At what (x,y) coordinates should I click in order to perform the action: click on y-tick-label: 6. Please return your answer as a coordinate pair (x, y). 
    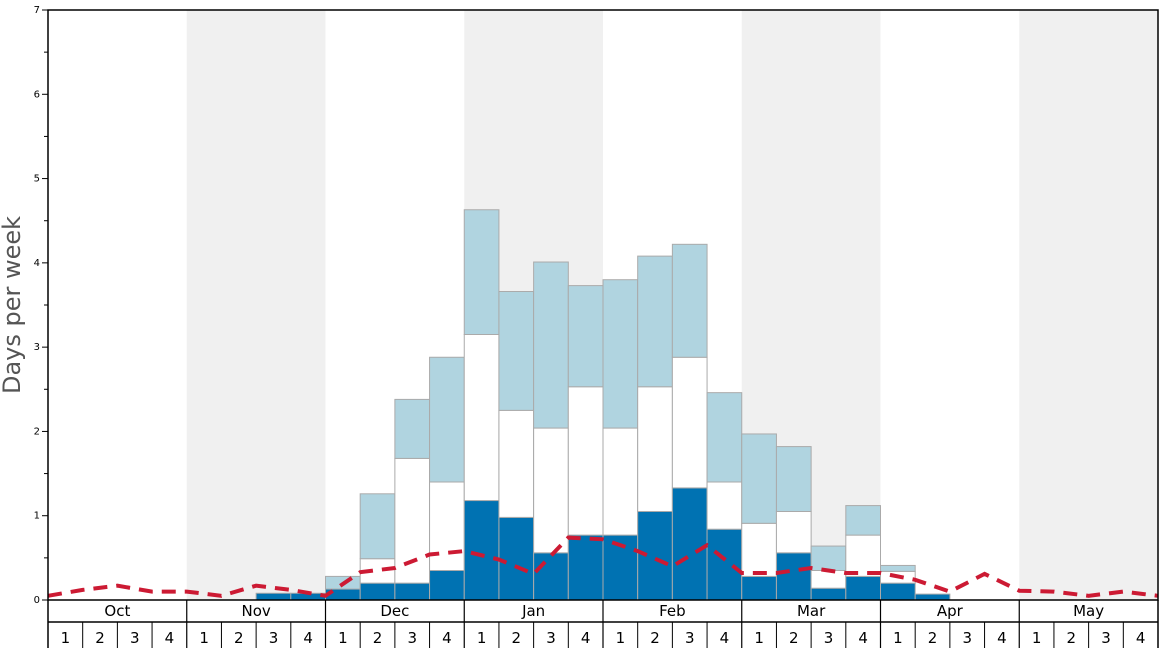
    Looking at the image, I should click on (37, 94).